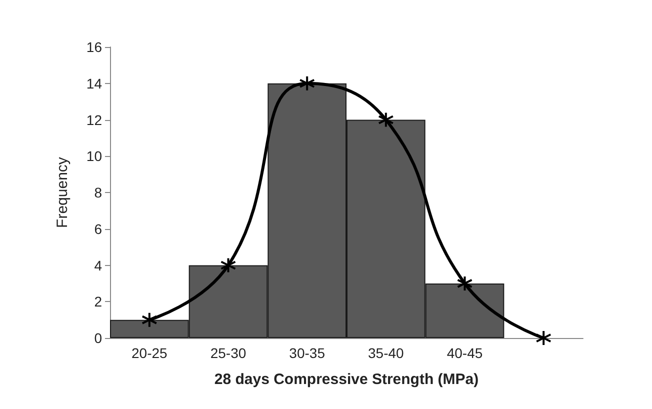  What do you see at coordinates (386, 353) in the screenshot?
I see `x-tick-label: 35-40` at bounding box center [386, 353].